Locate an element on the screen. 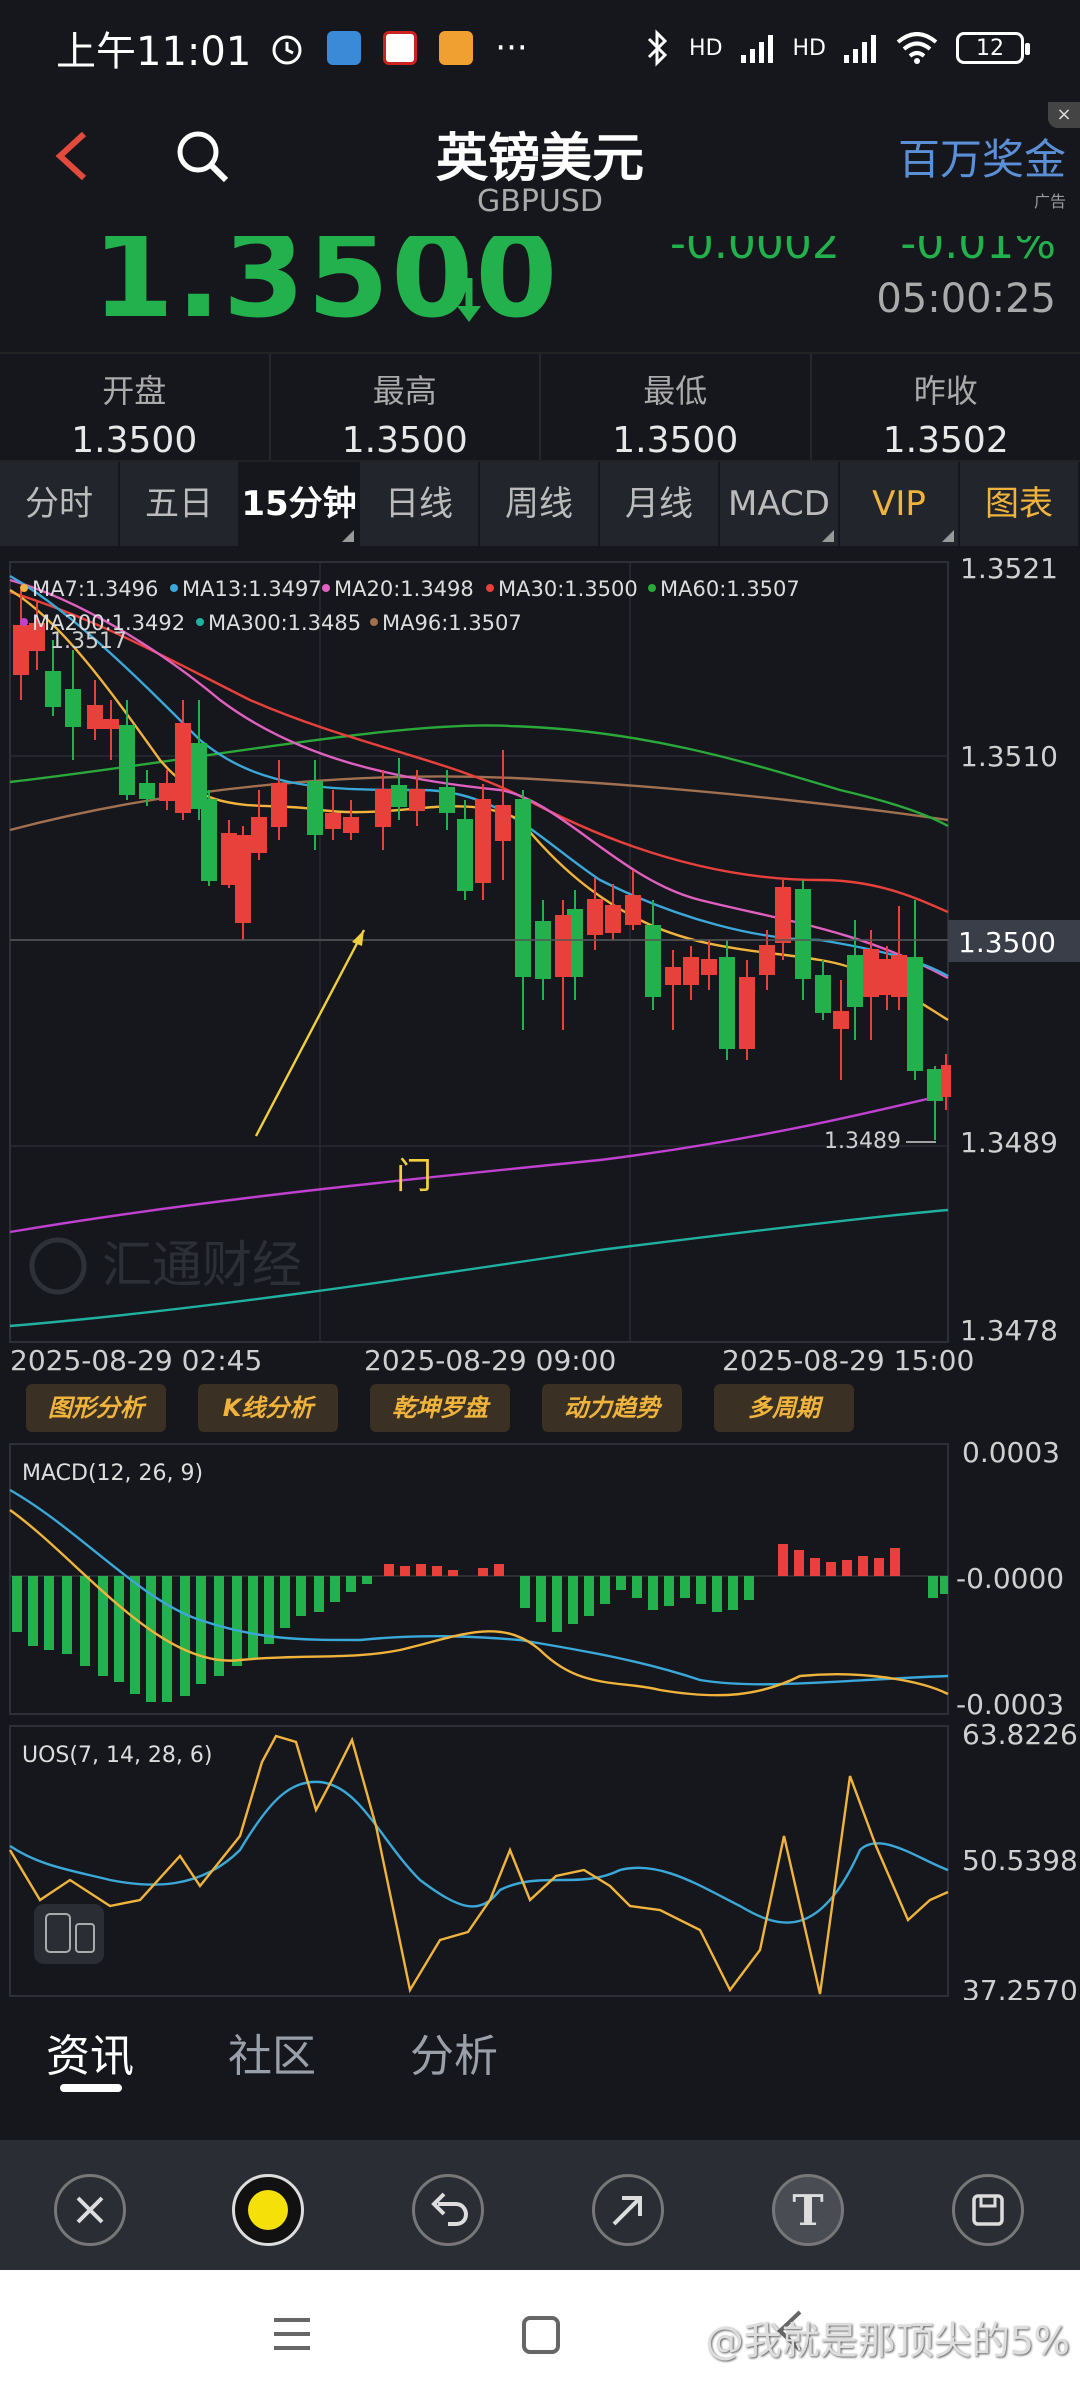 Image resolution: width=1080 pixels, height=2400 pixels. tab-chart: 图表 is located at coordinates (1020, 504).